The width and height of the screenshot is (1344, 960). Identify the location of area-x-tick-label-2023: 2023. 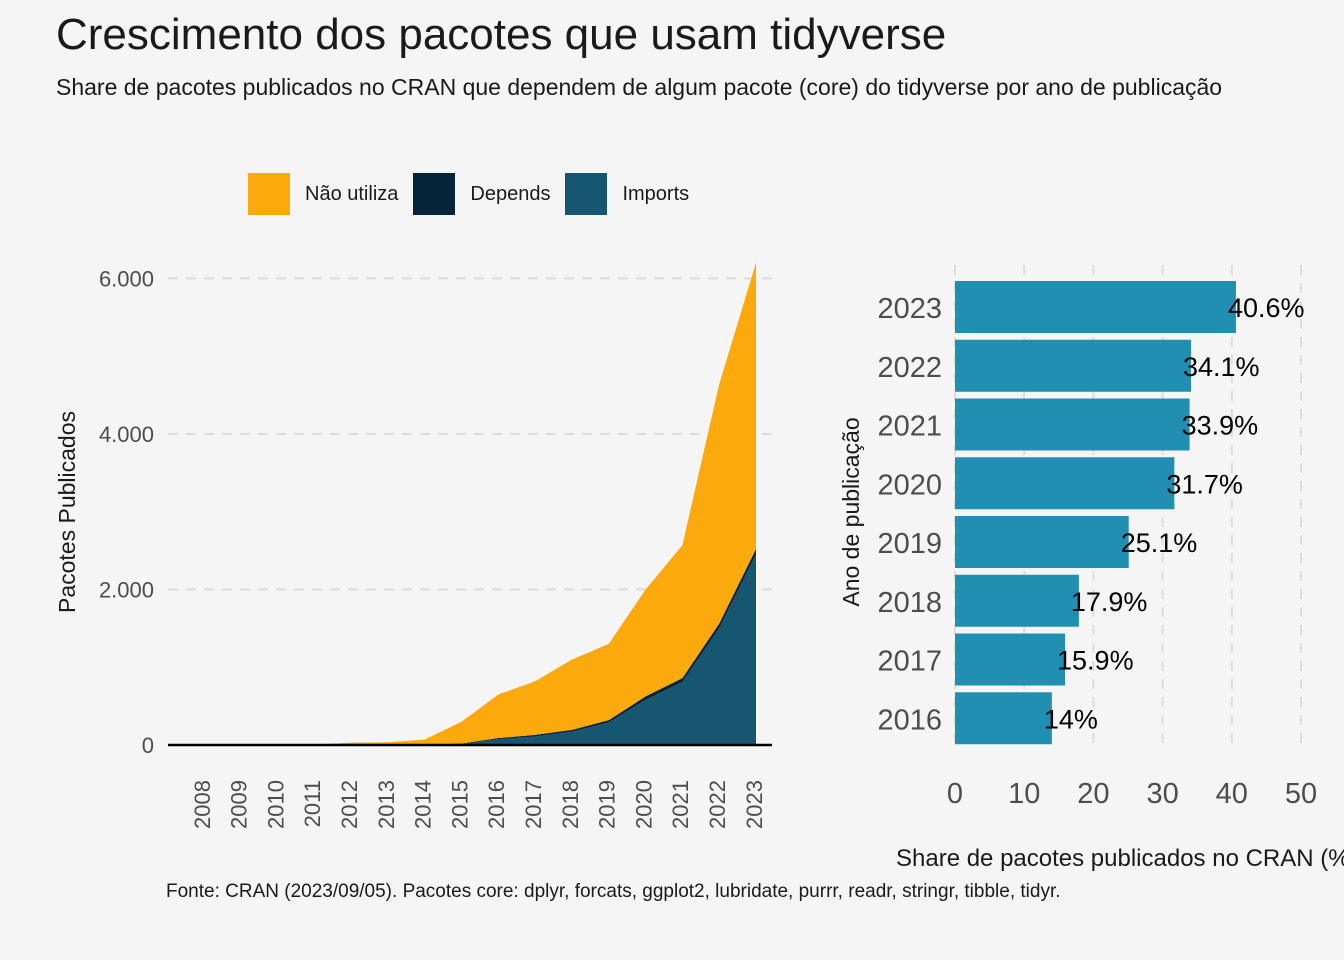
(754, 804).